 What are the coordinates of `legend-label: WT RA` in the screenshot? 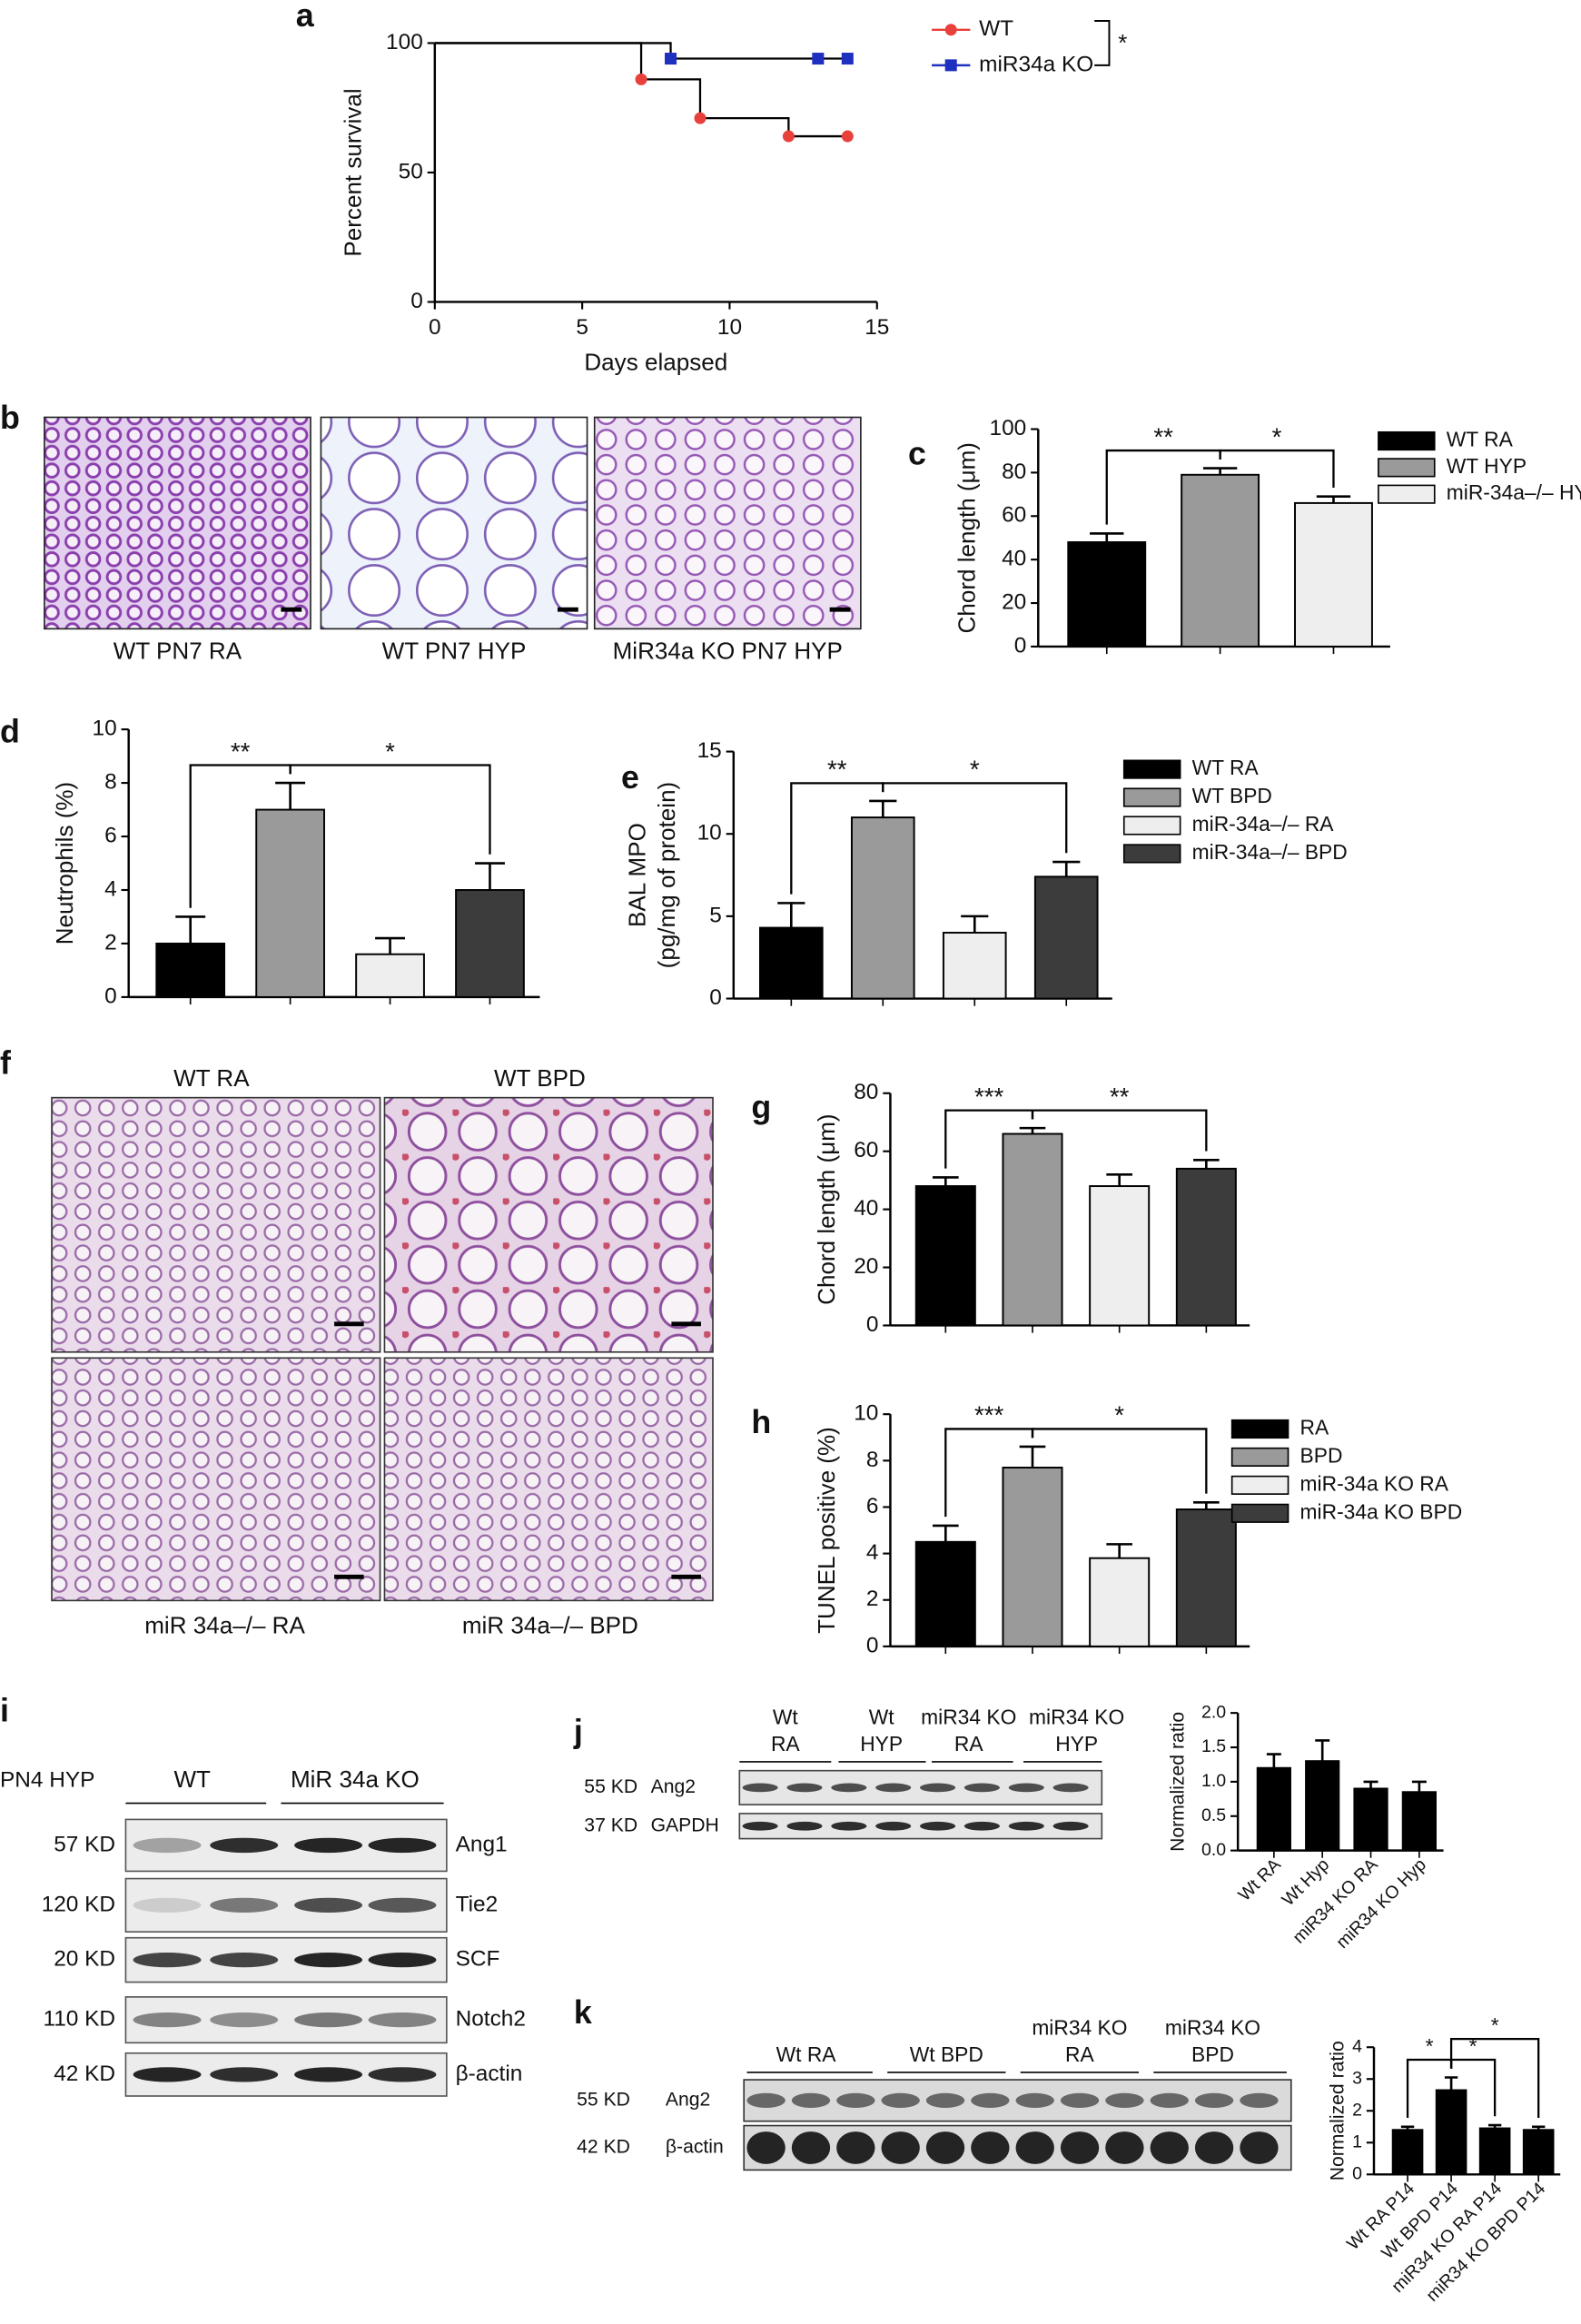 It's located at (1481, 439).